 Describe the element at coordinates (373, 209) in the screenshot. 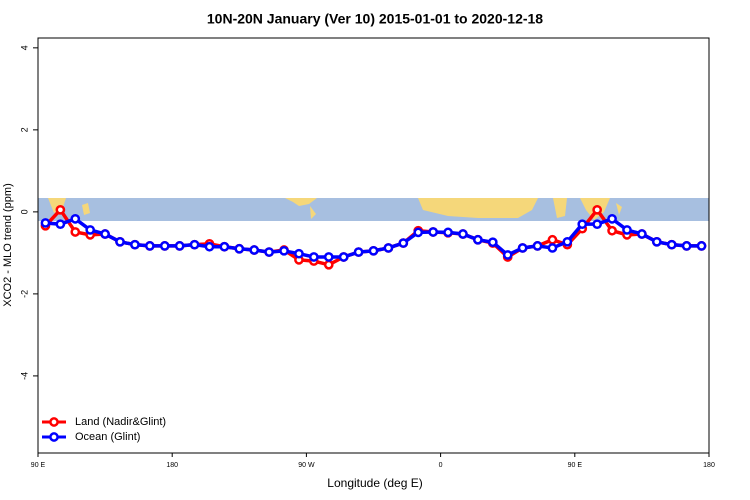

I see `map-background` at that location.